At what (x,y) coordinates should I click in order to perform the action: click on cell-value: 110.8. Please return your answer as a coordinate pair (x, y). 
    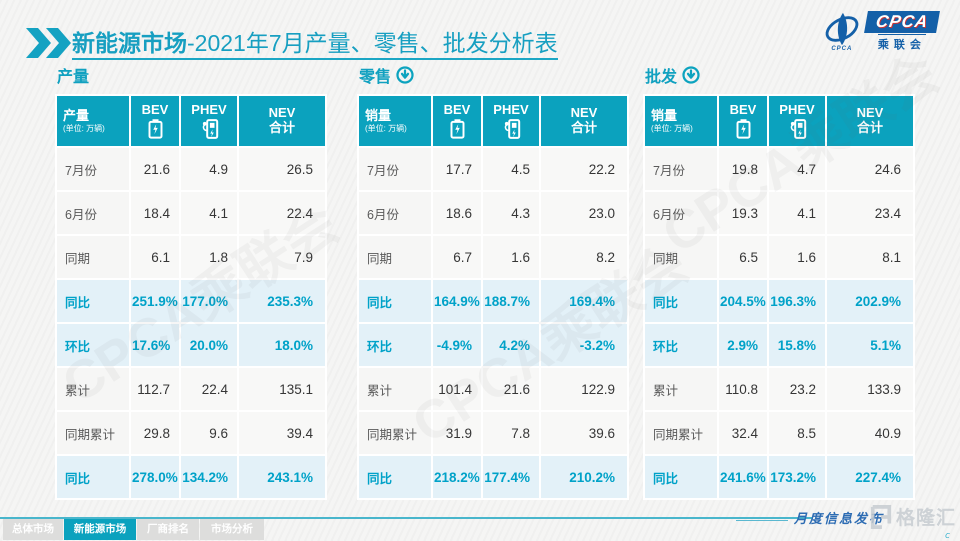
    Looking at the image, I should click on (743, 389).